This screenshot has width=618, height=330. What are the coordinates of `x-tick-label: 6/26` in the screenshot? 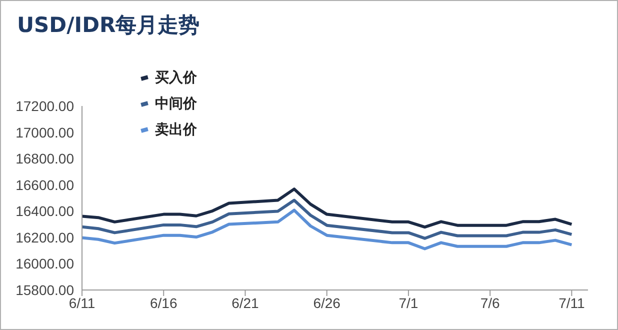 It's located at (327, 302).